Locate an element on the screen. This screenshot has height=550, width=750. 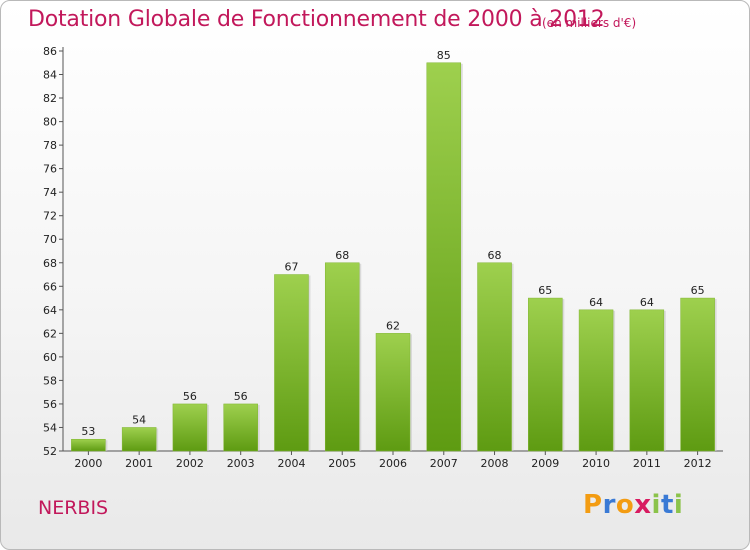
y-tick-label: 84 is located at coordinates (50, 75).